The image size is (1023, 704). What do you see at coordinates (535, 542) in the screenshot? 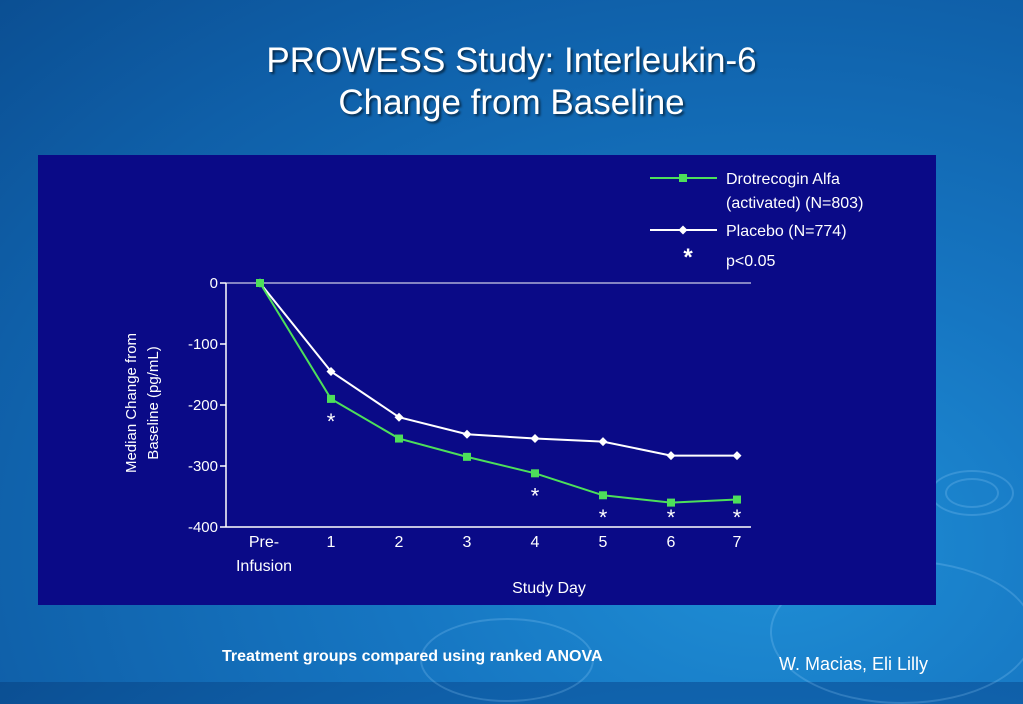
I see `x-tick-label: 4` at bounding box center [535, 542].